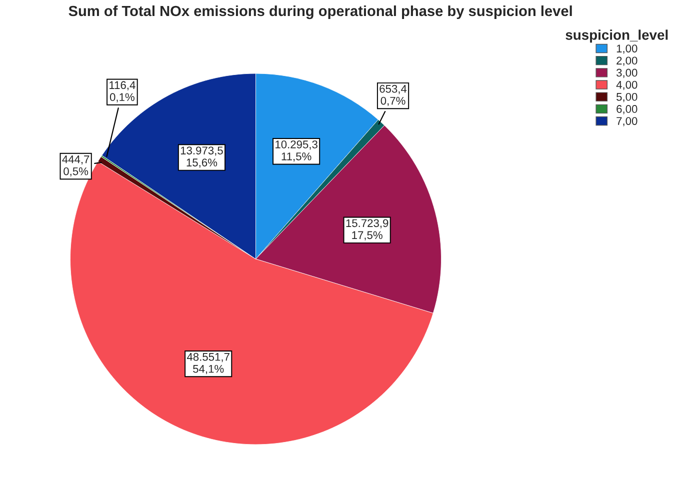 The width and height of the screenshot is (682, 491). What do you see at coordinates (617, 36) in the screenshot?
I see `legend-title: suspicion_level` at bounding box center [617, 36].